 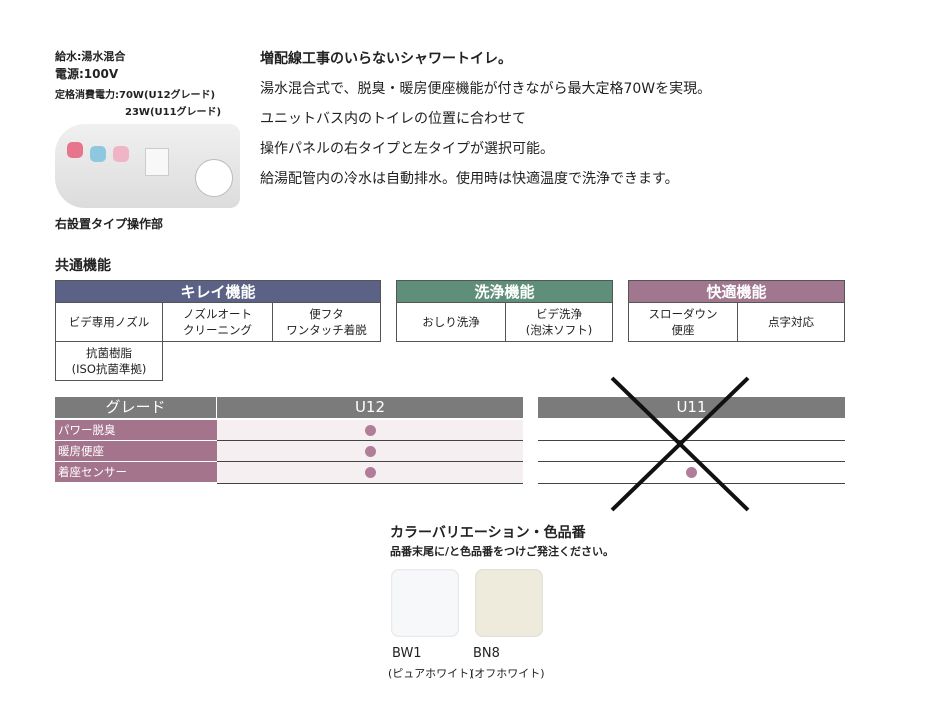 What do you see at coordinates (90, 56) in the screenshot?
I see `spec-water: 給水:湯水混合` at bounding box center [90, 56].